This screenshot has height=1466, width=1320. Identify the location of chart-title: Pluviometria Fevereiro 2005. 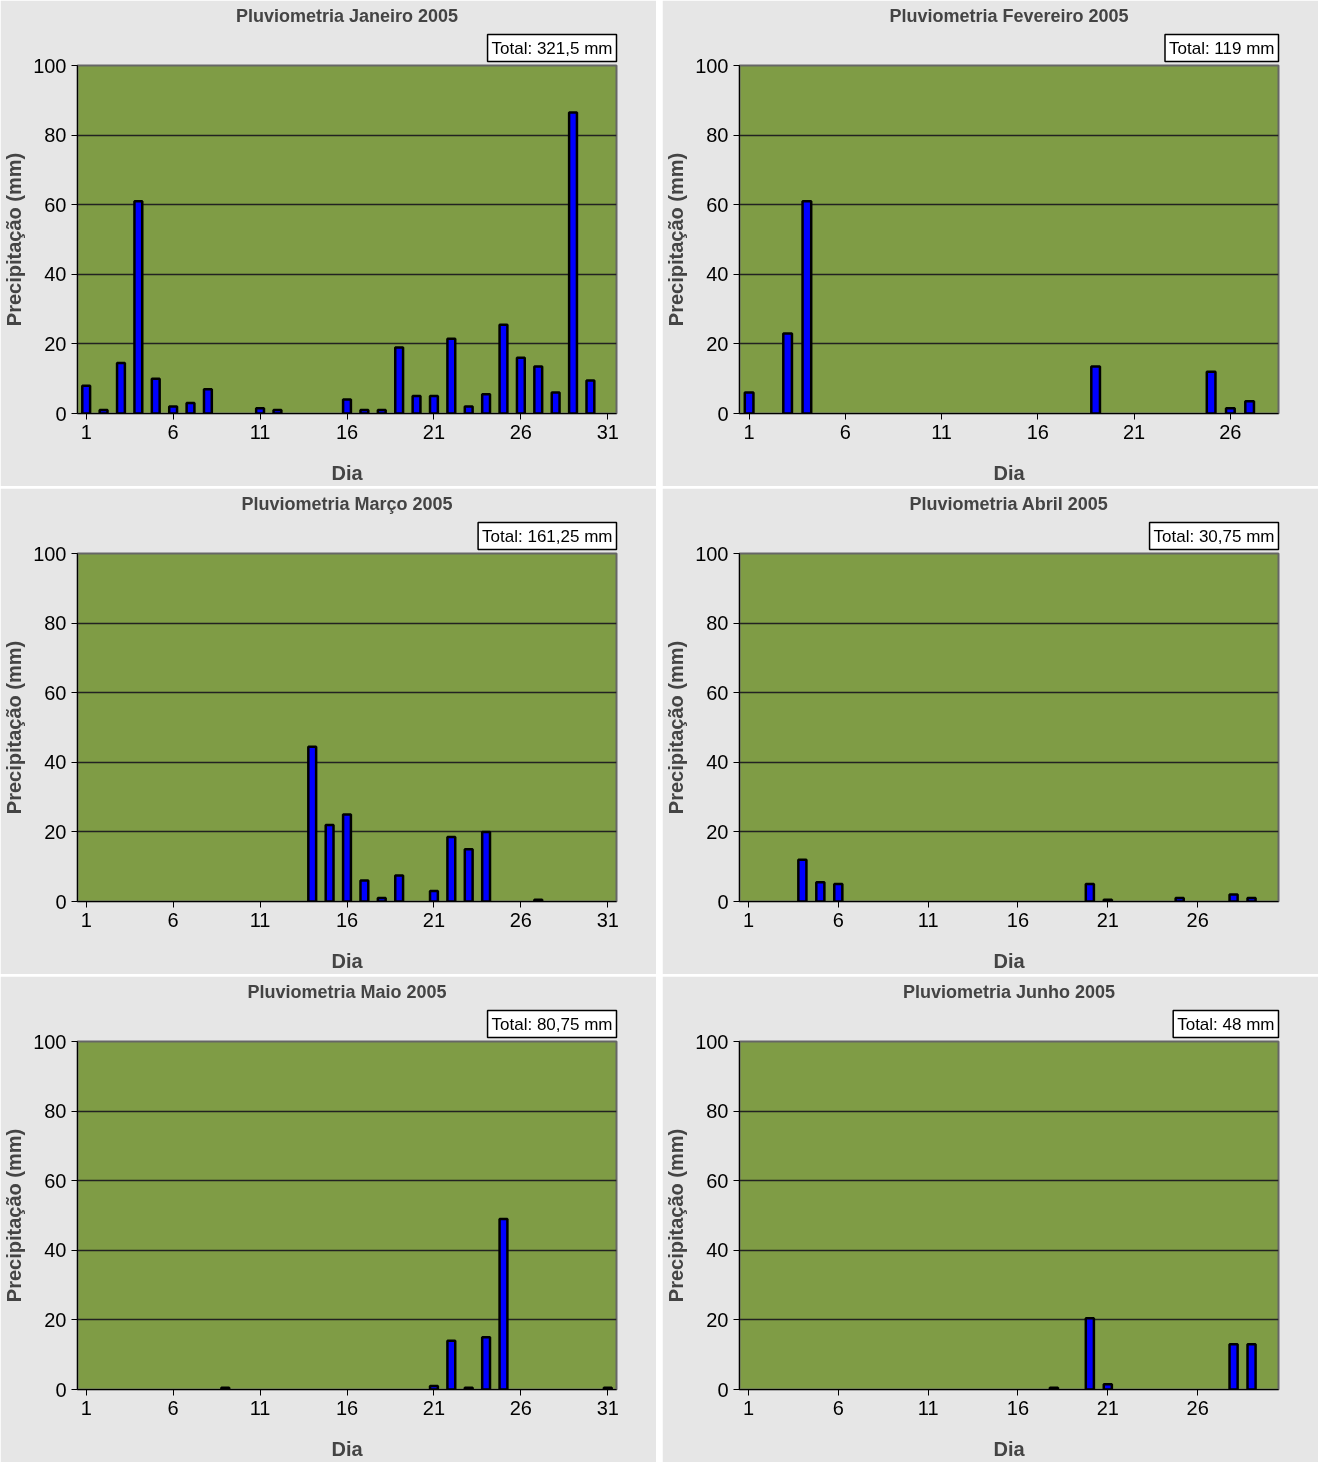
(1009, 15).